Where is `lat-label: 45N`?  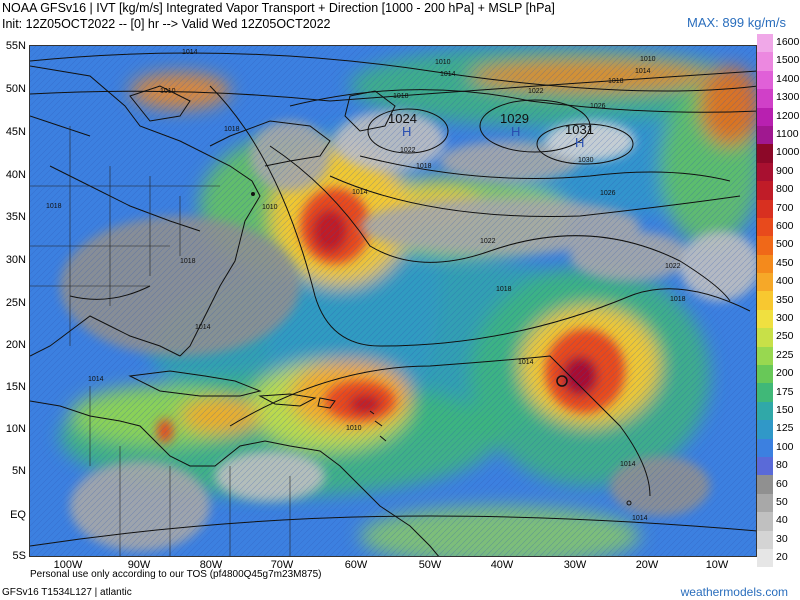 lat-label: 45N is located at coordinates (15, 132).